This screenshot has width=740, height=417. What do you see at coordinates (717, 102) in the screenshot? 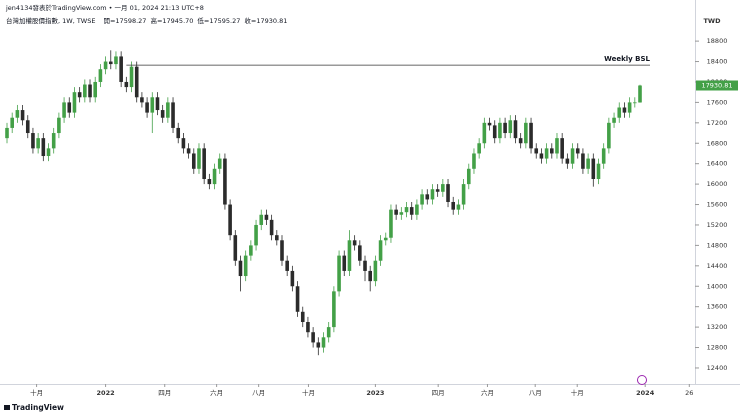
I see `y-tick-label: 17600` at bounding box center [717, 102].